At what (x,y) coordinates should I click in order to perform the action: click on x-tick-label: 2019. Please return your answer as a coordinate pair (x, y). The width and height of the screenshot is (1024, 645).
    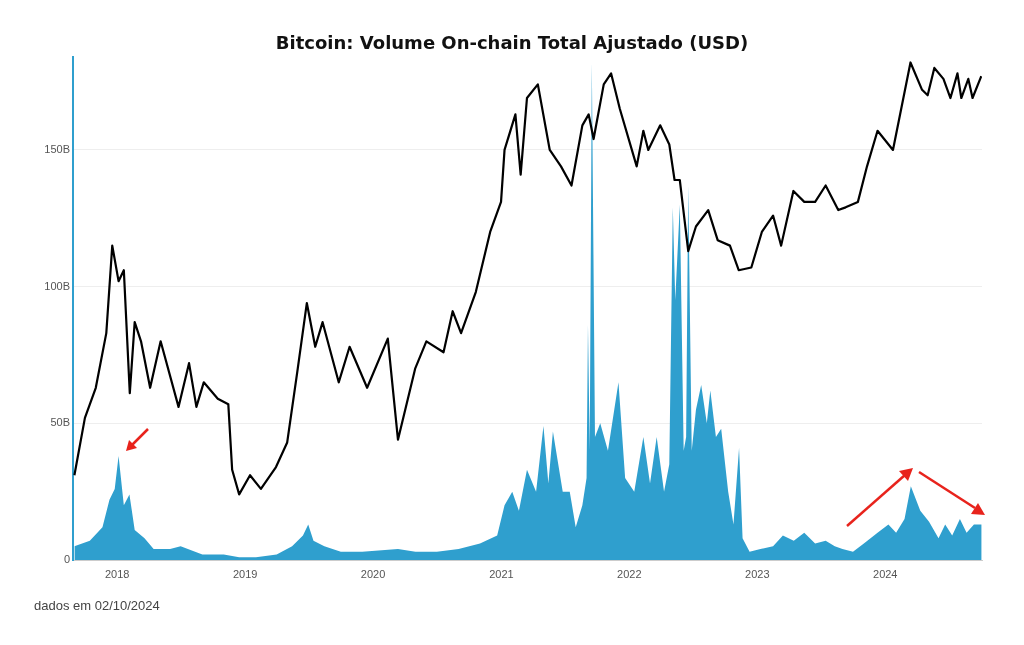
    Looking at the image, I should click on (245, 573).